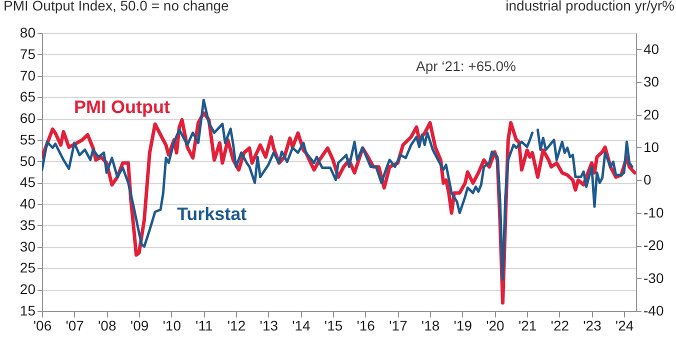 The height and width of the screenshot is (346, 676). What do you see at coordinates (212, 214) in the screenshot?
I see `series-label: Turkstat` at bounding box center [212, 214].